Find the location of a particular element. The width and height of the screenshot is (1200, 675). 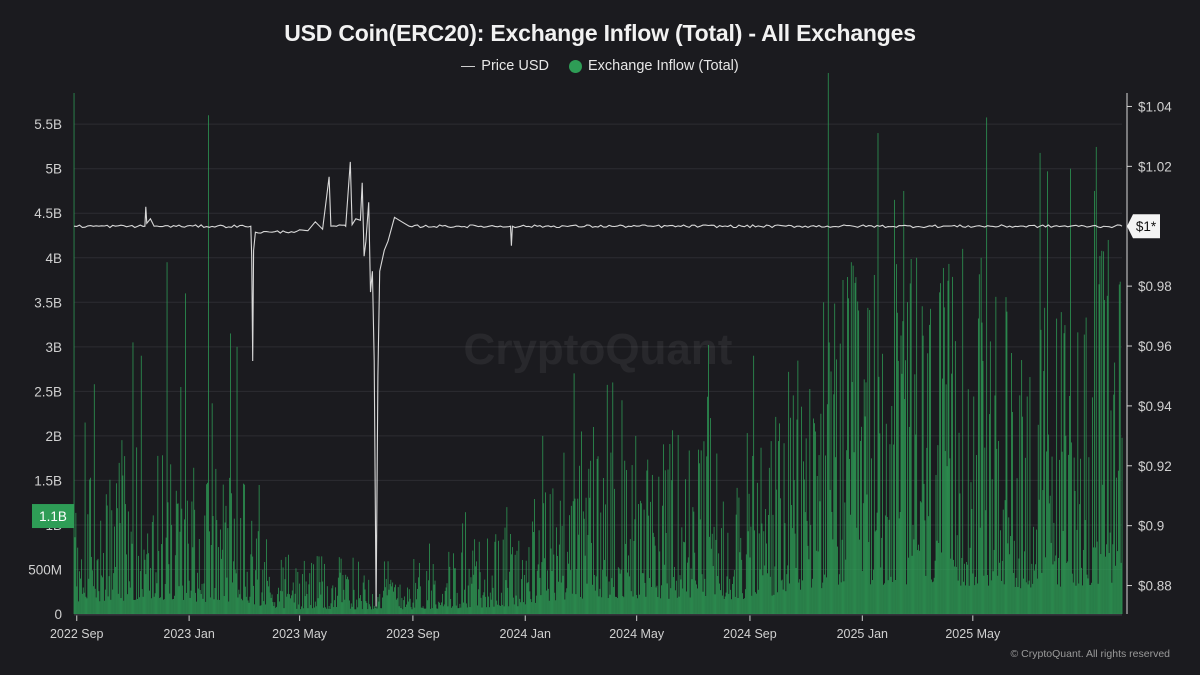

legend-label-inflow: Exchange Inflow (Total) is located at coordinates (663, 66).